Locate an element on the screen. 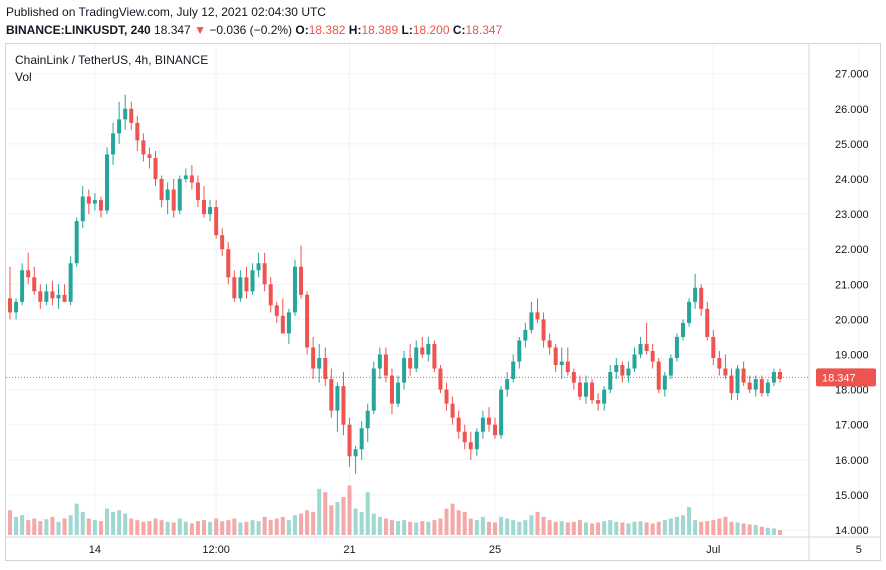 The image size is (886, 570). last-price-label: 18.347 is located at coordinates (846, 377).